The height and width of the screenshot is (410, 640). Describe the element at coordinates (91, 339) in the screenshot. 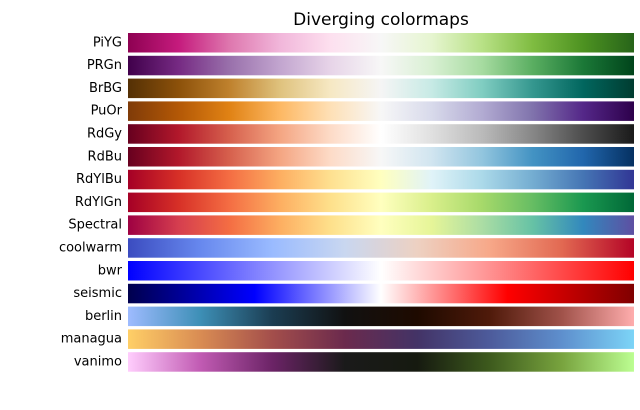

I see `colormap-label: managua` at that location.